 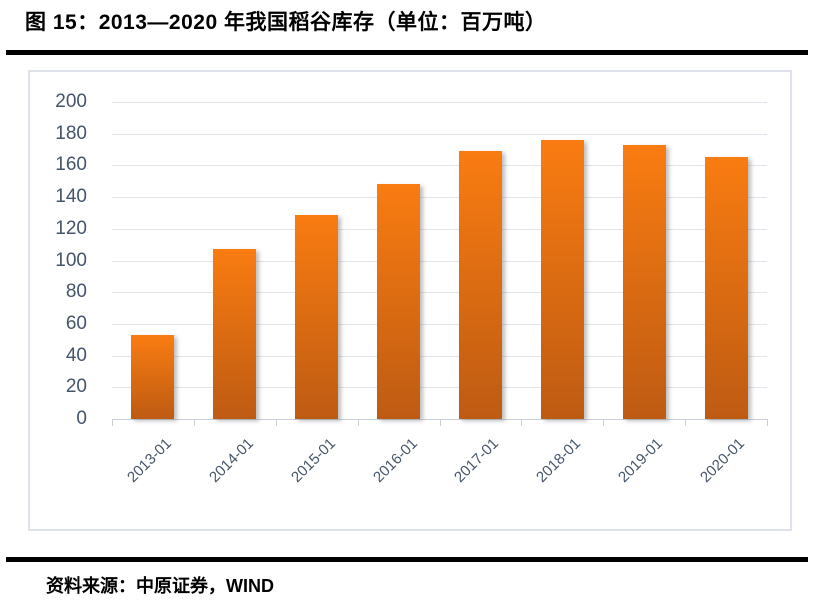 What do you see at coordinates (149, 460) in the screenshot?
I see `x-axis-label: 2013-01` at bounding box center [149, 460].